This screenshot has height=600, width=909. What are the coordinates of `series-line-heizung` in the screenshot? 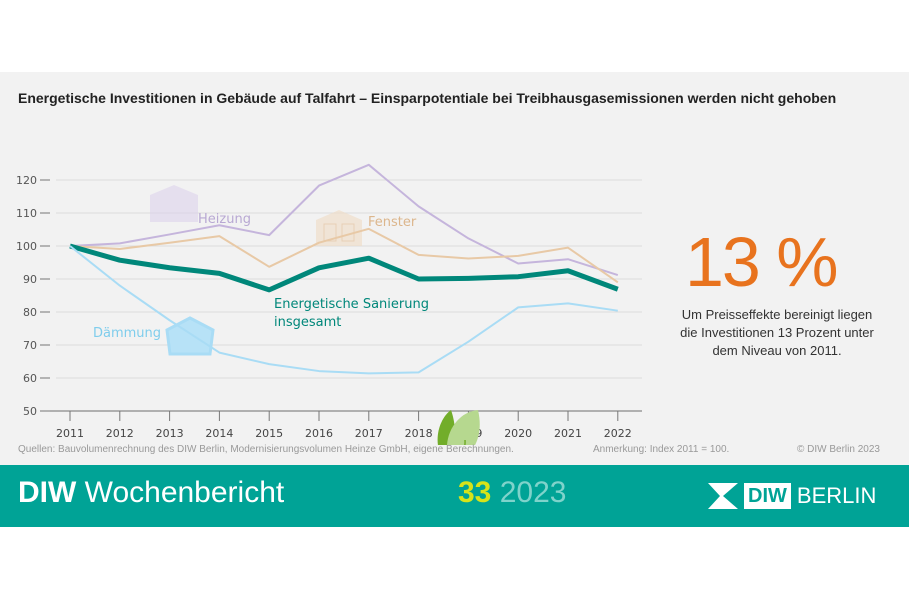 It's located at (344, 219).